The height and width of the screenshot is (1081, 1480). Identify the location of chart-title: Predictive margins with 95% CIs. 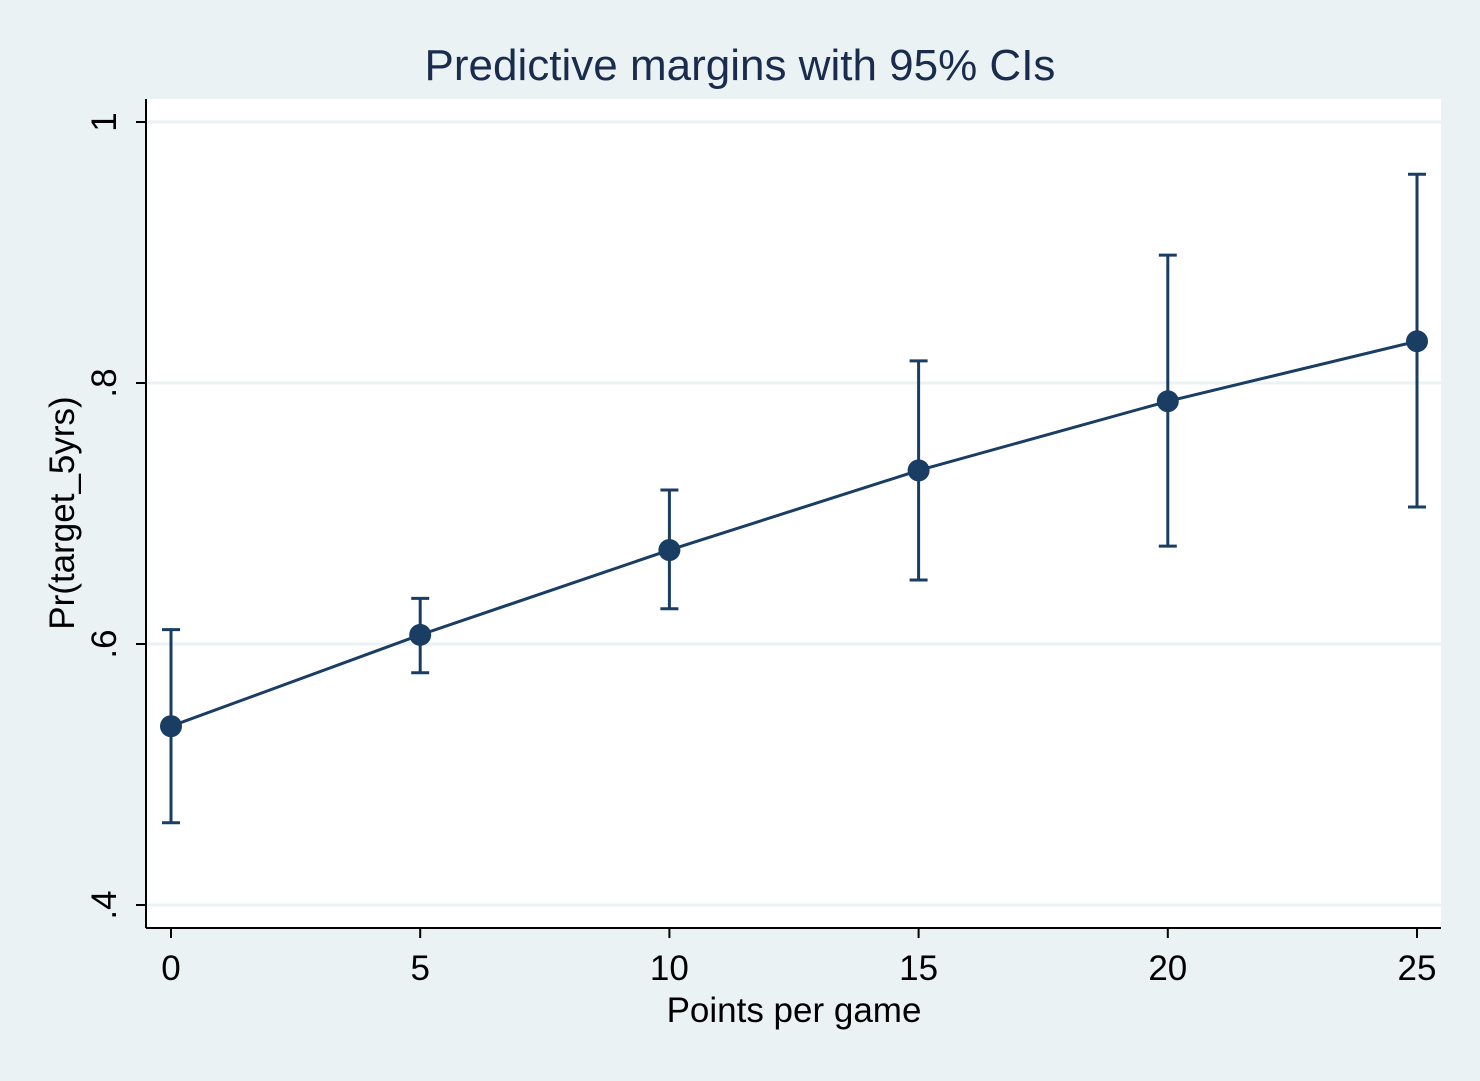
(740, 65).